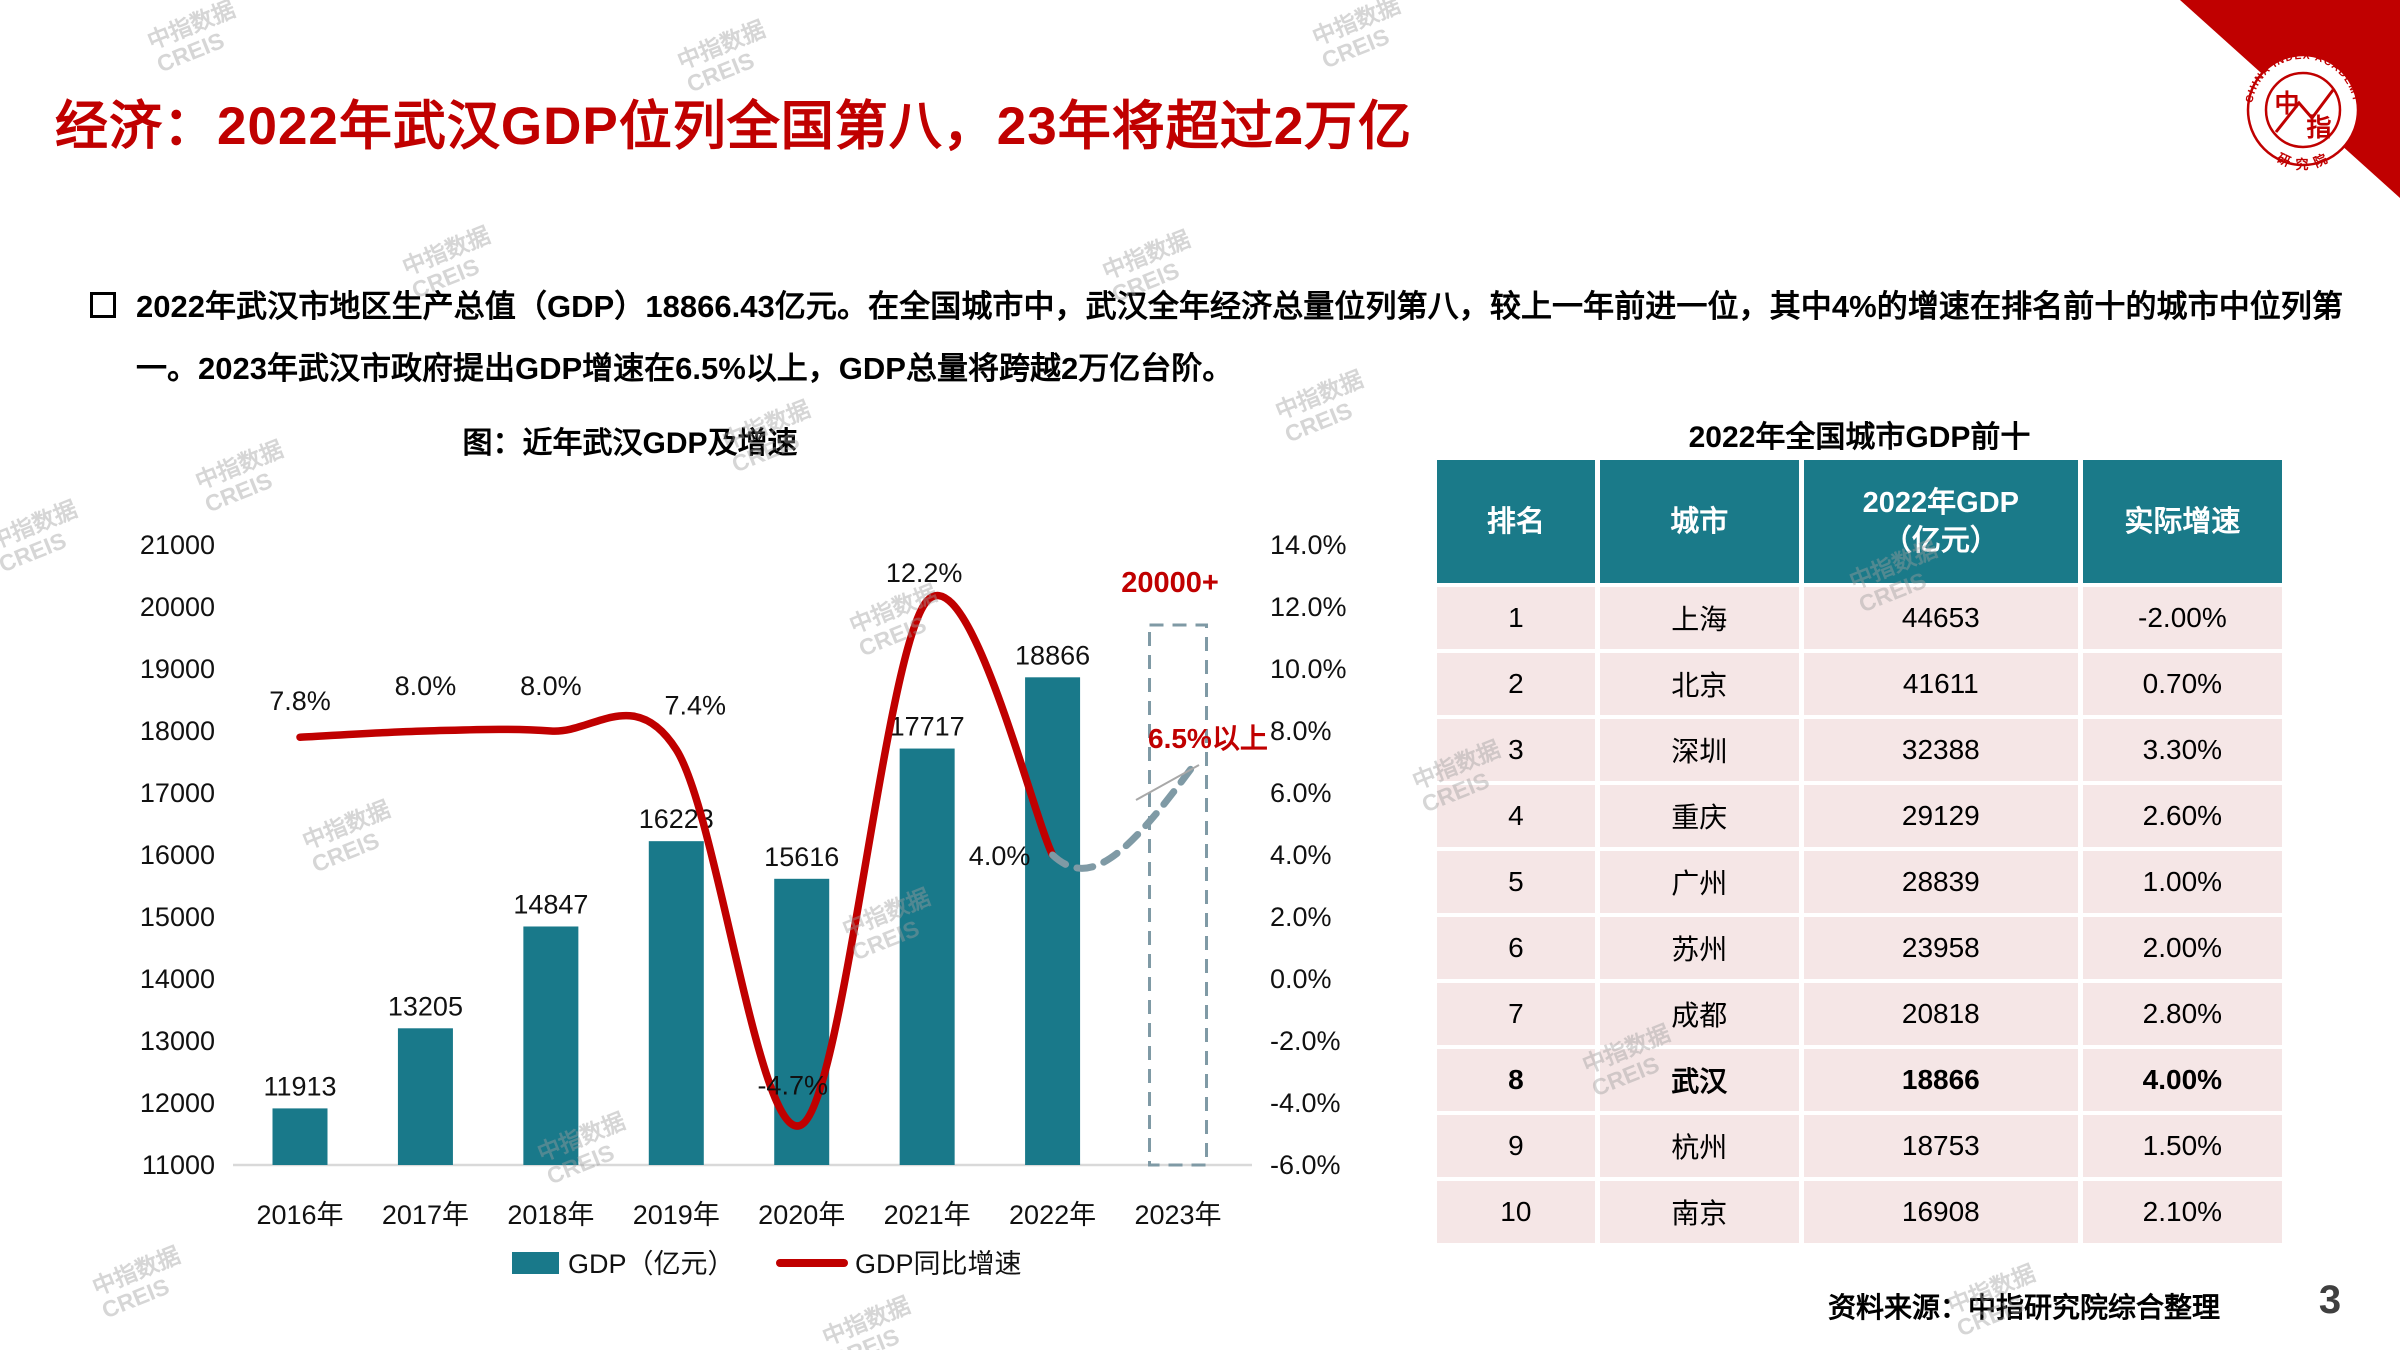 The height and width of the screenshot is (1350, 2400). I want to click on logo-trend-mark, so click(2304, 111).